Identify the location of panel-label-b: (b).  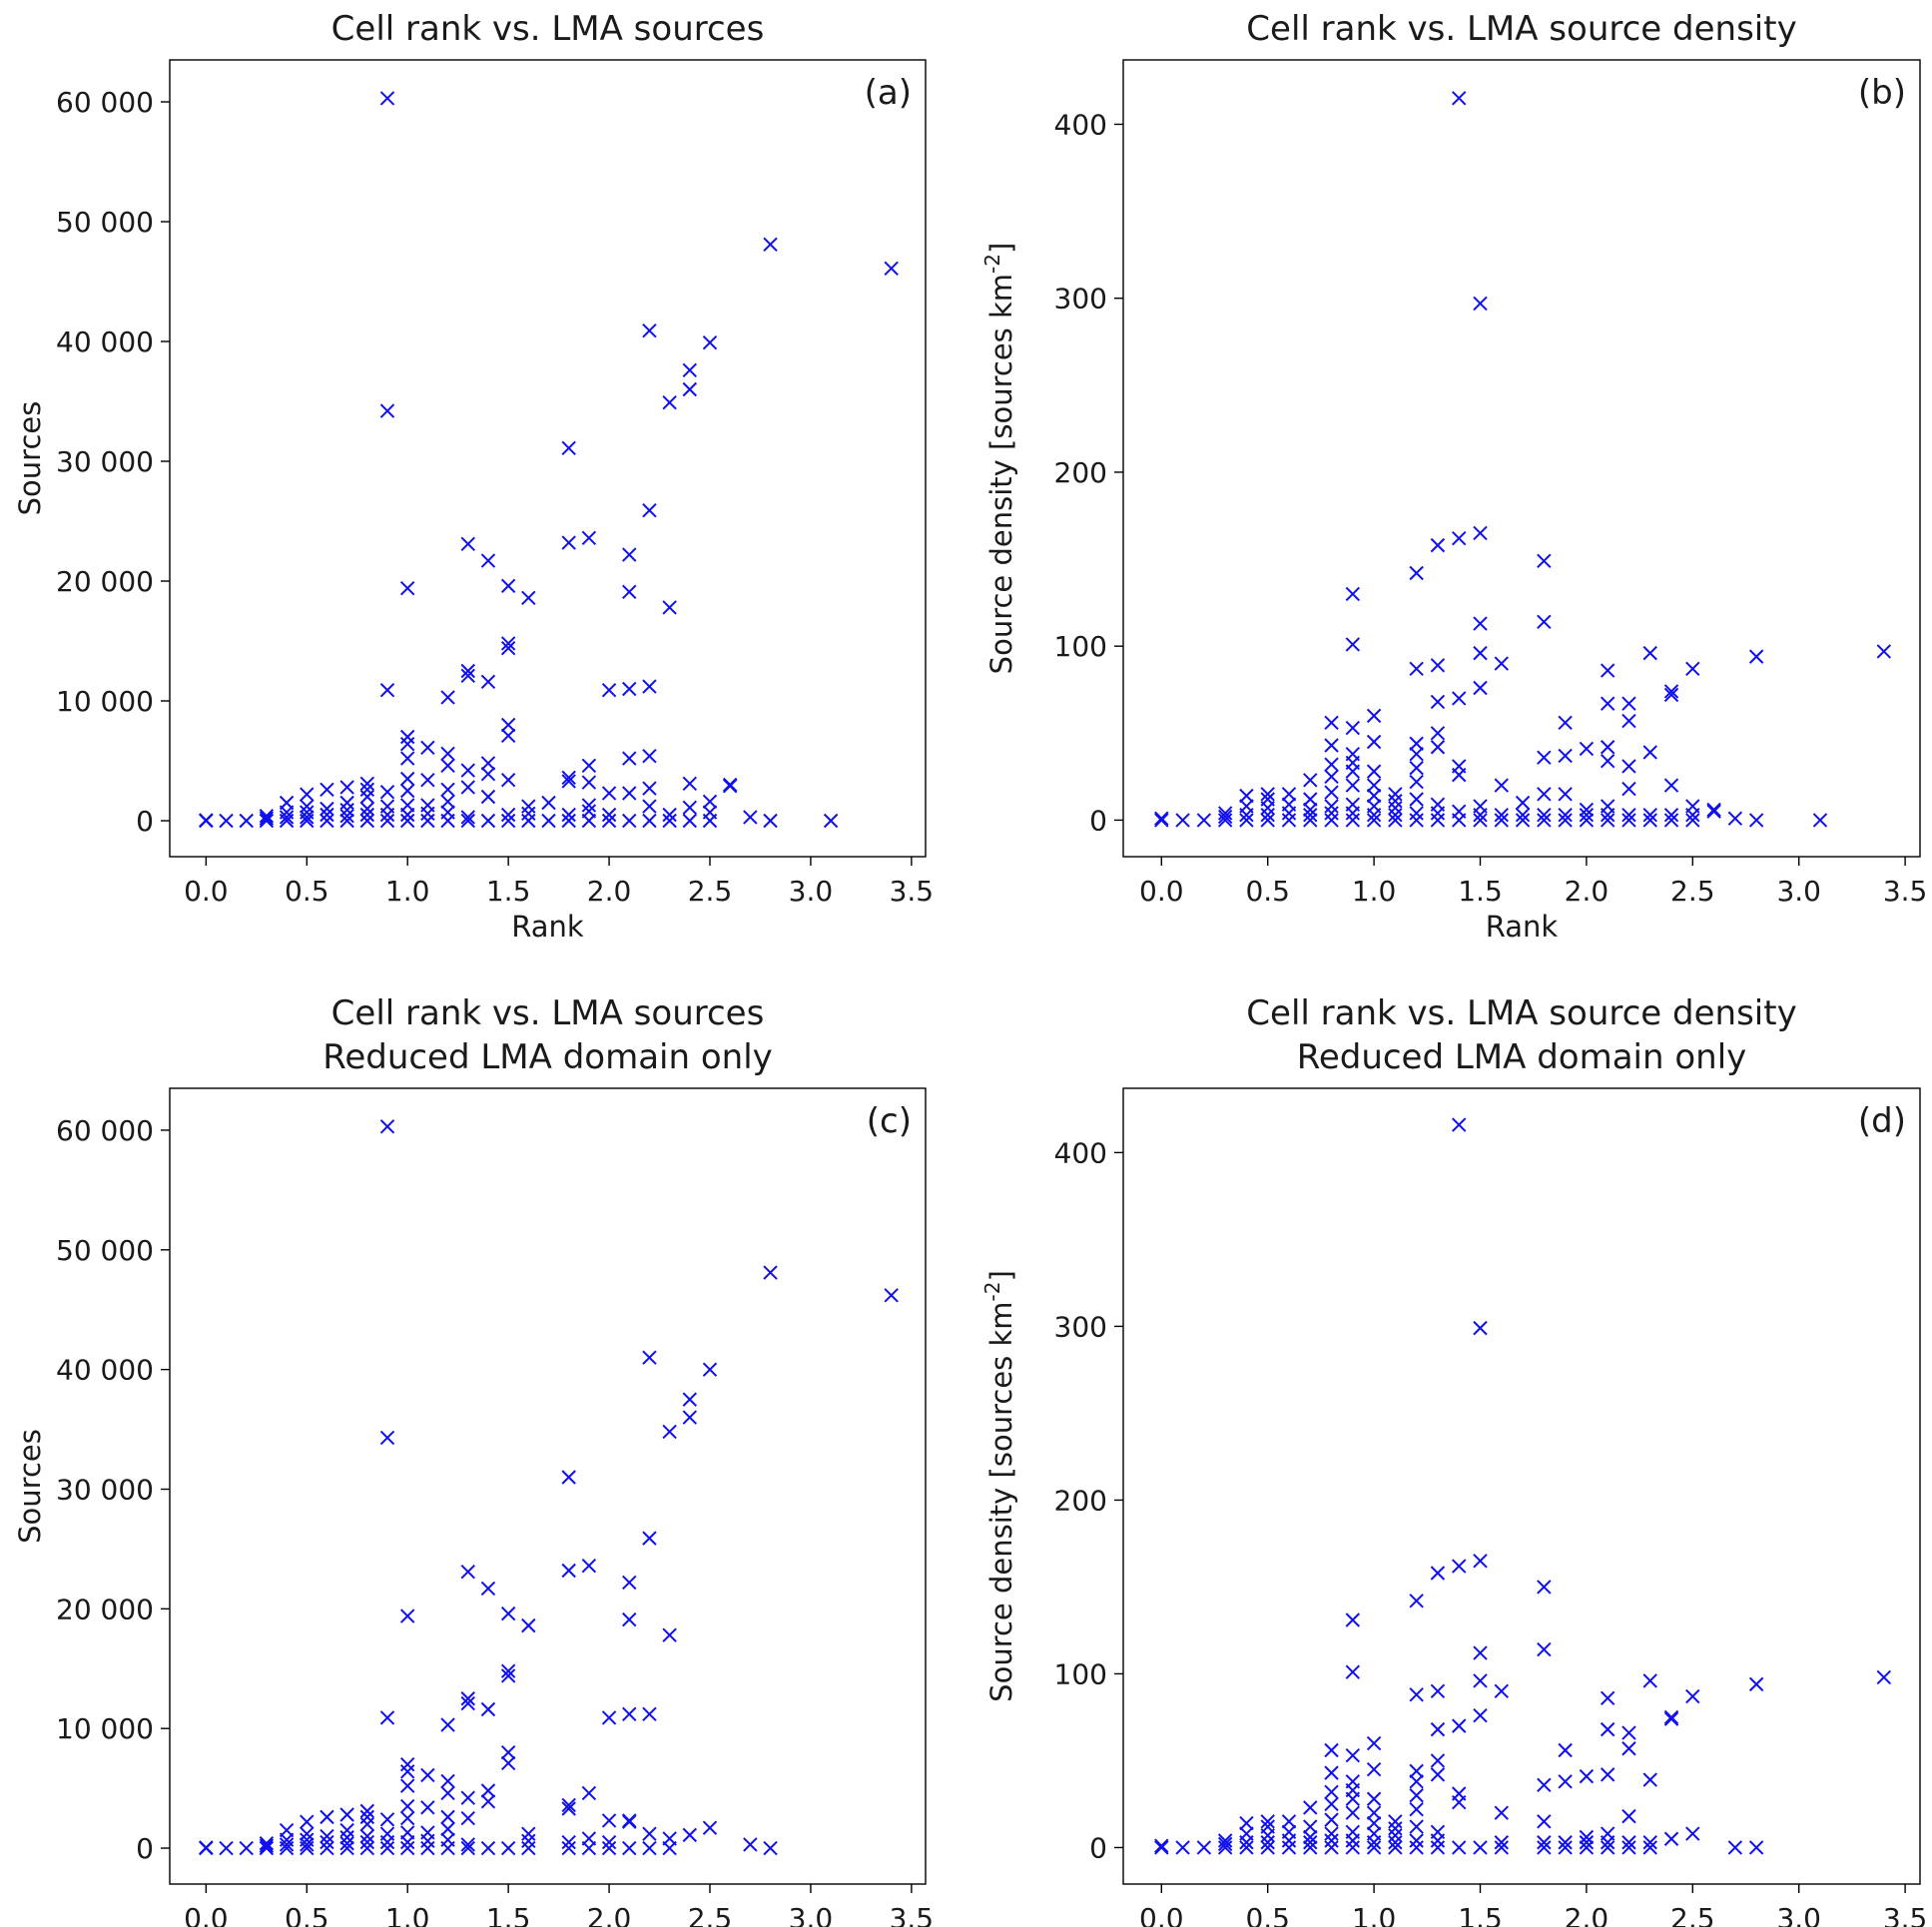
(1882, 93).